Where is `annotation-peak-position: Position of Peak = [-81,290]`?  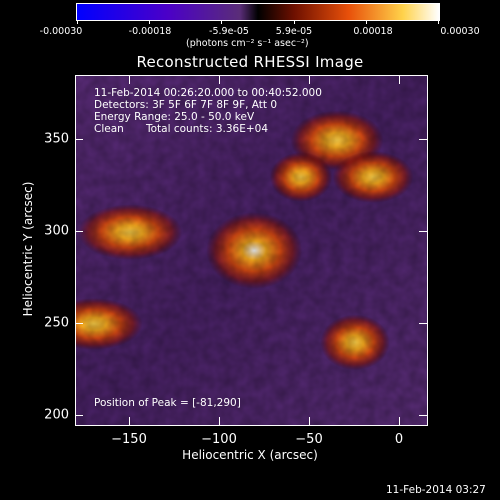
annotation-peak-position: Position of Peak = [-81,290] is located at coordinates (167, 403).